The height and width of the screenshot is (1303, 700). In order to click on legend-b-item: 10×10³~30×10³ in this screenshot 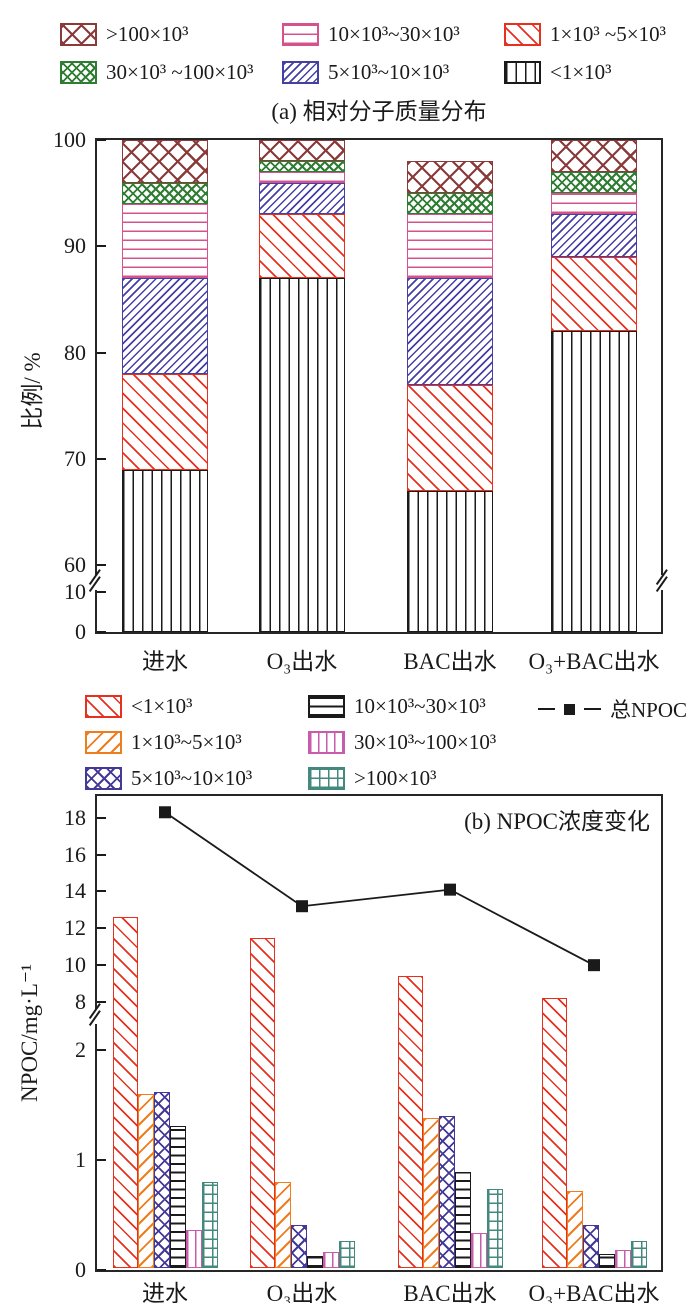, I will do `click(397, 706)`.